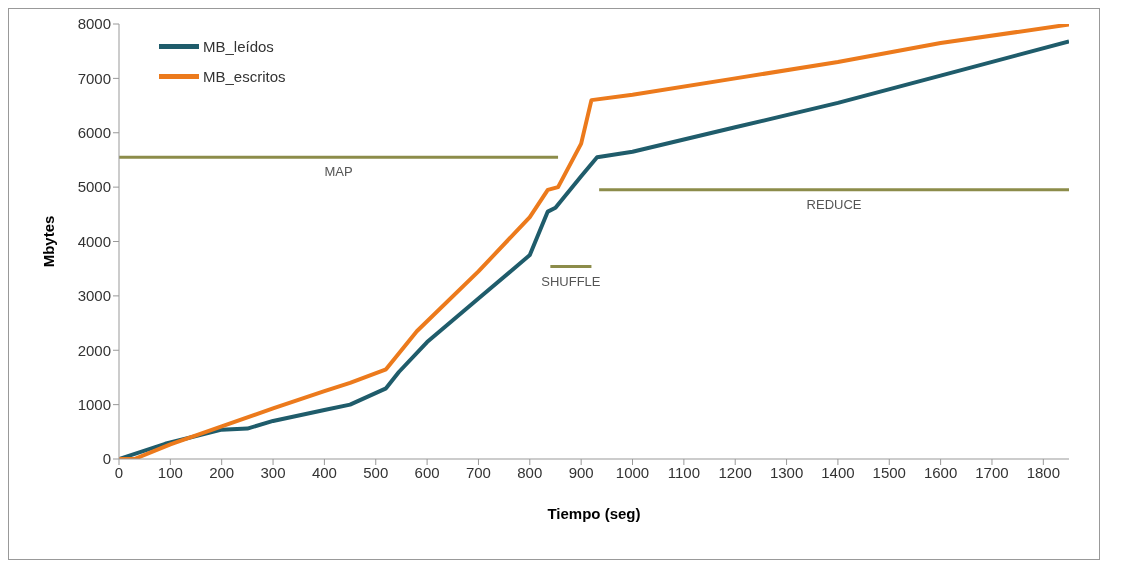  What do you see at coordinates (94, 187) in the screenshot?
I see `y-tick-label: 5000` at bounding box center [94, 187].